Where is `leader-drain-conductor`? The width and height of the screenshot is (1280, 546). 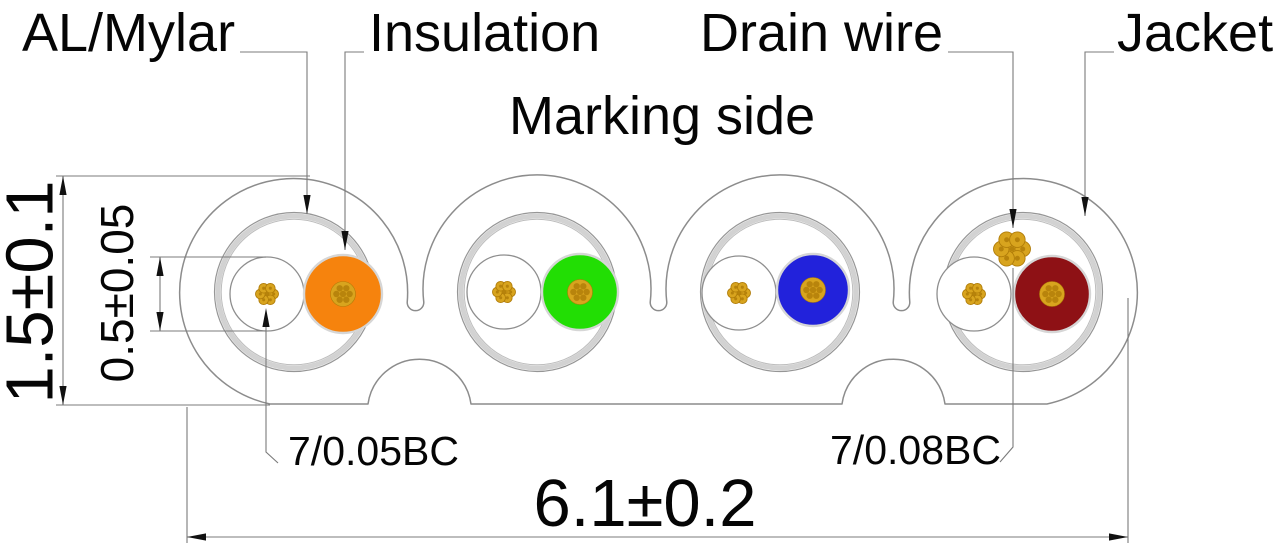
leader-drain-conductor is located at coordinates (1006, 365).